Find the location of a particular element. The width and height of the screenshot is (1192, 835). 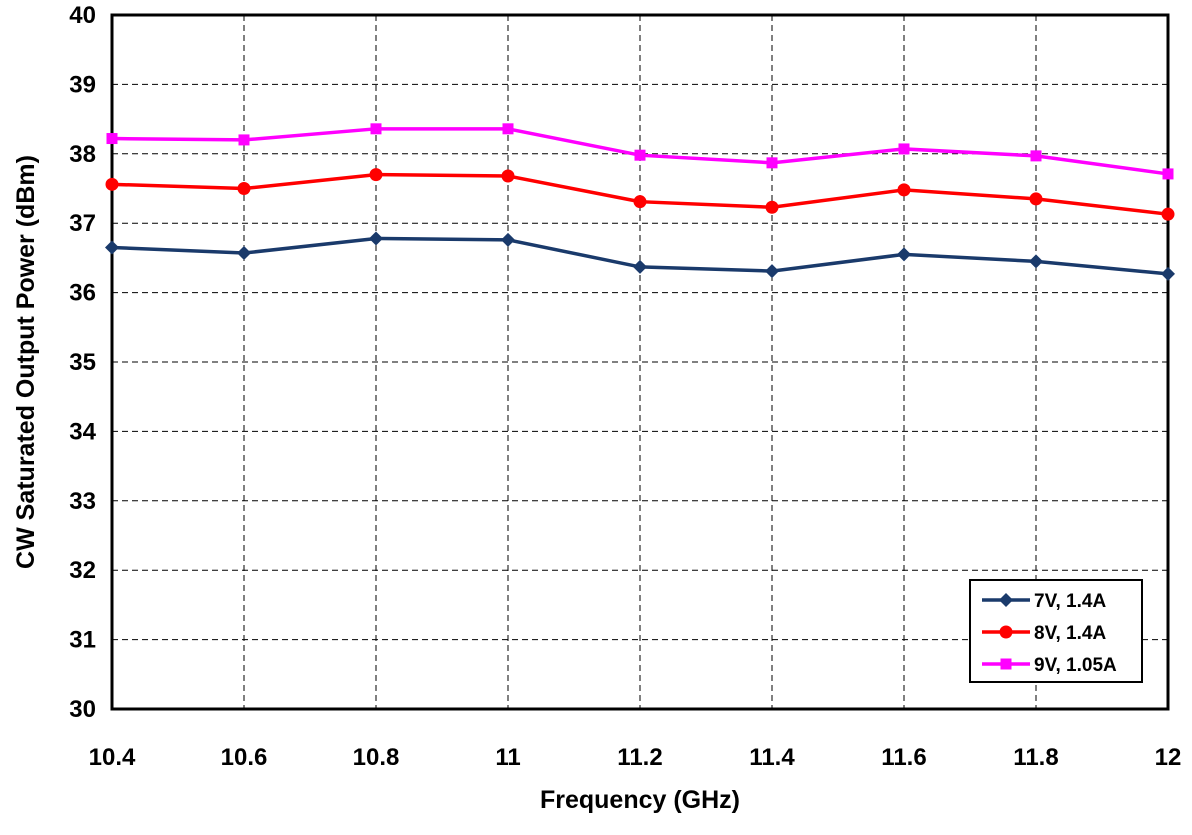

legend-items: 7V, 1.4A 8V, 1.4A 9V, 1.05A is located at coordinates (1049, 633).